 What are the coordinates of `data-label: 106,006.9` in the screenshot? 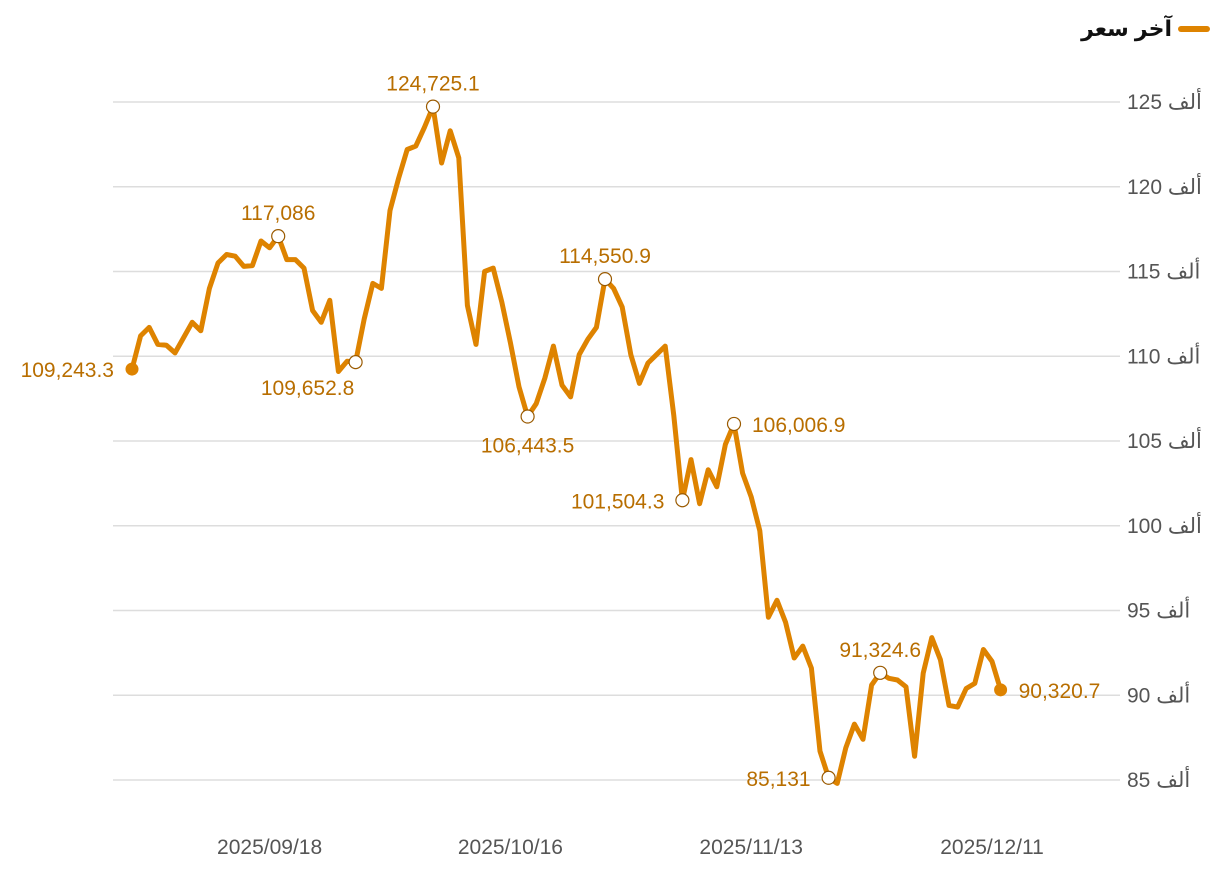 It's located at (798, 425).